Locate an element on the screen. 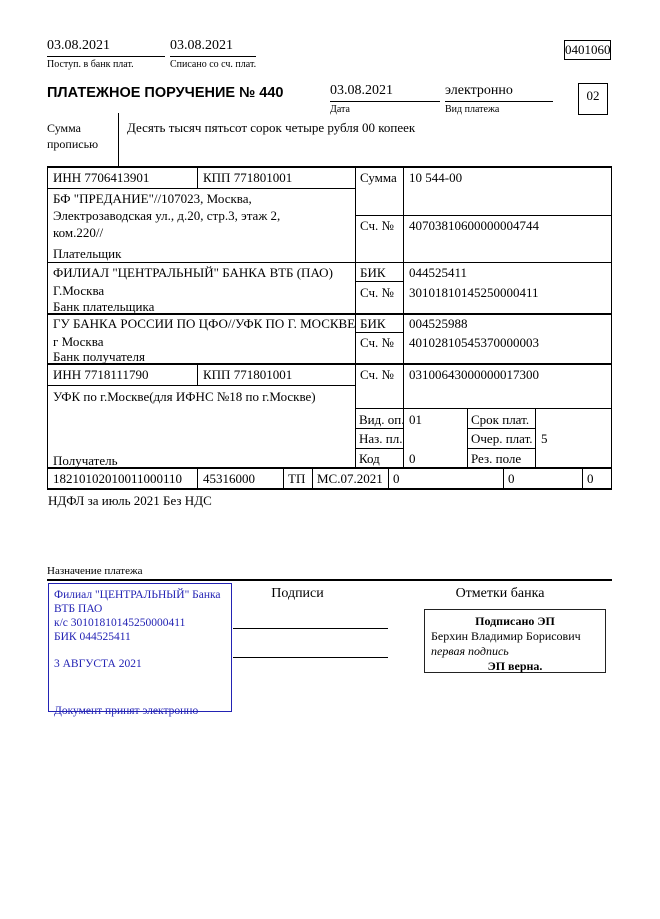 This screenshot has width=660, height=919. amount-words-divider-line is located at coordinates (118, 139).